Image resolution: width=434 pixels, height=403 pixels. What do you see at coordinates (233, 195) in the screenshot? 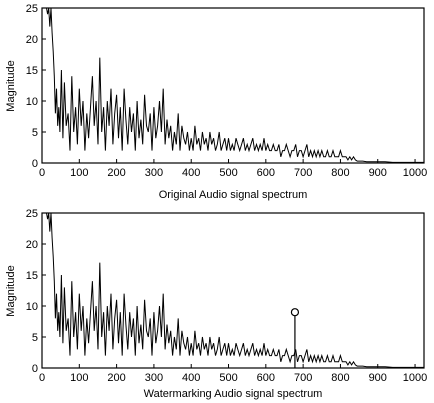
I see `x-axis-label: Original Audio signal spectrum` at bounding box center [233, 195].